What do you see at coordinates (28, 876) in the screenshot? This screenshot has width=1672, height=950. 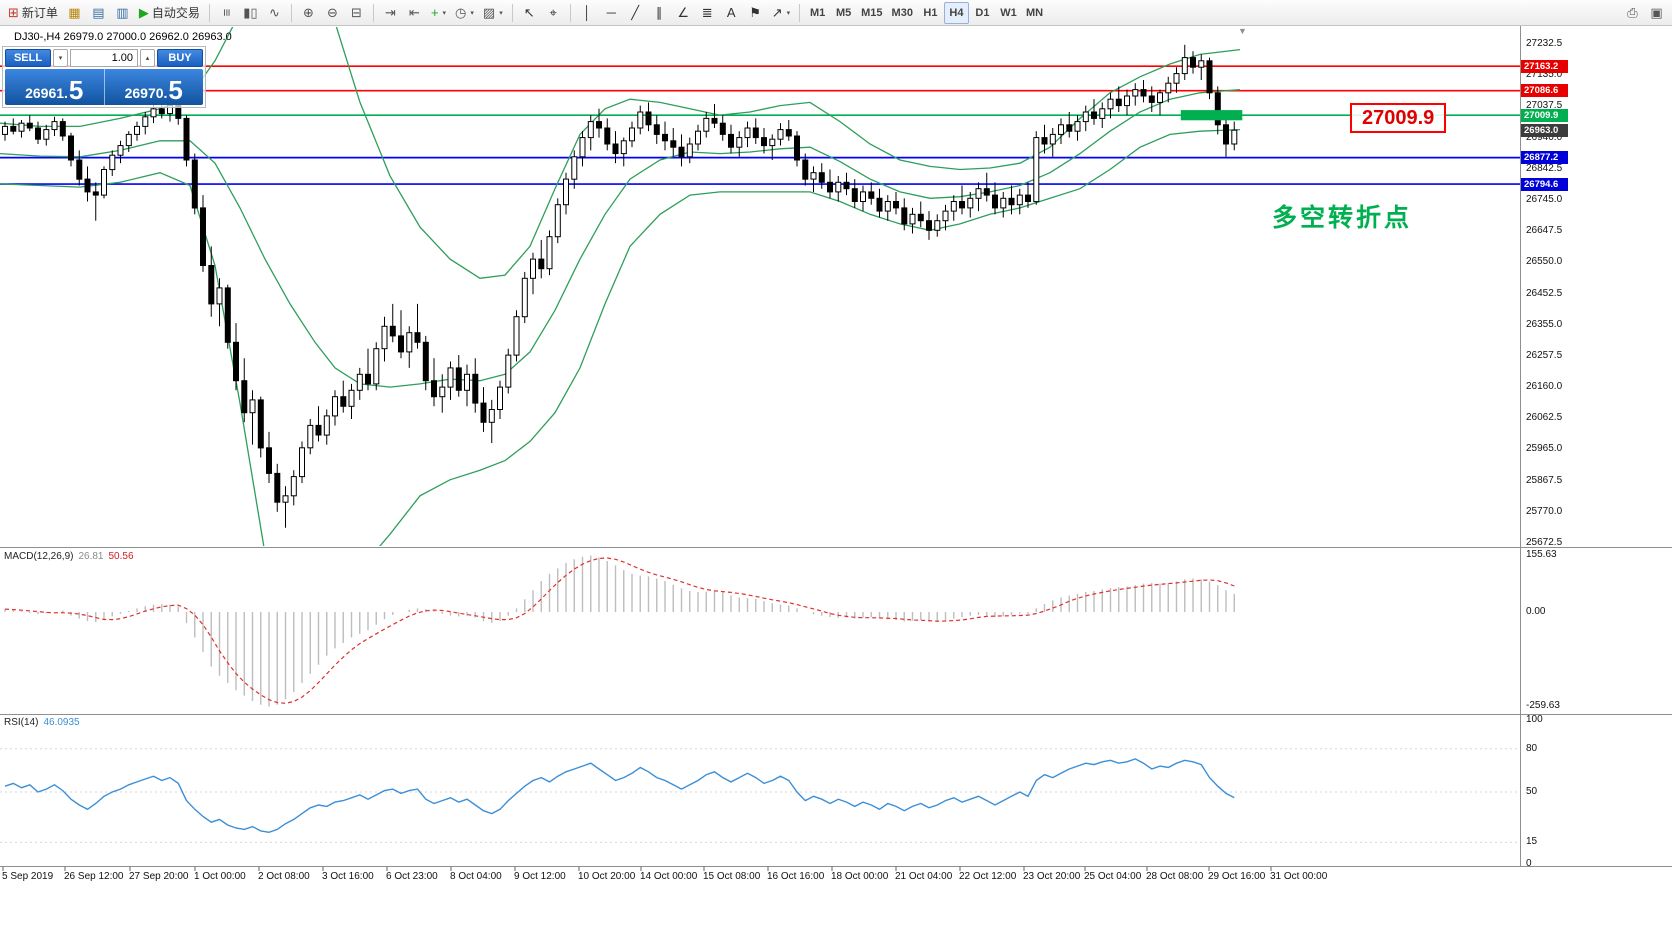 I see `time-axis-label: 5 Sep 2019` at bounding box center [28, 876].